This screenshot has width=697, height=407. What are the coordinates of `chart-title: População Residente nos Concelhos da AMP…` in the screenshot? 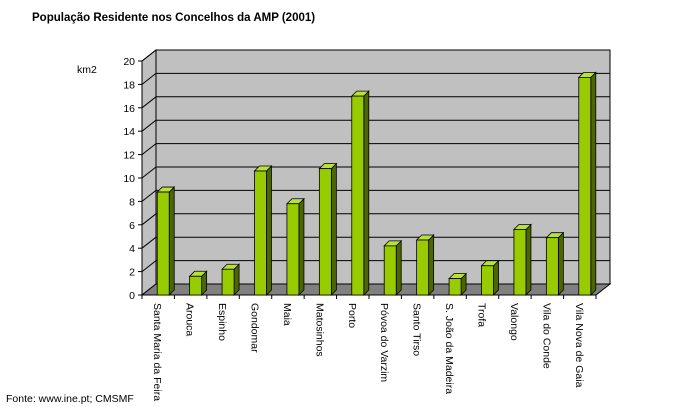 It's located at (174, 18).